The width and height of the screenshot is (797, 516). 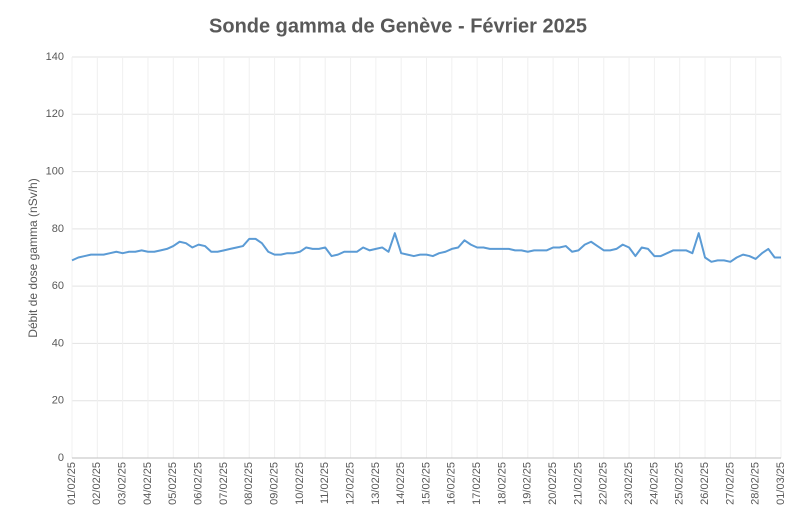 What do you see at coordinates (477, 483) in the screenshot?
I see `x-tick-label: 17/02/25` at bounding box center [477, 483].